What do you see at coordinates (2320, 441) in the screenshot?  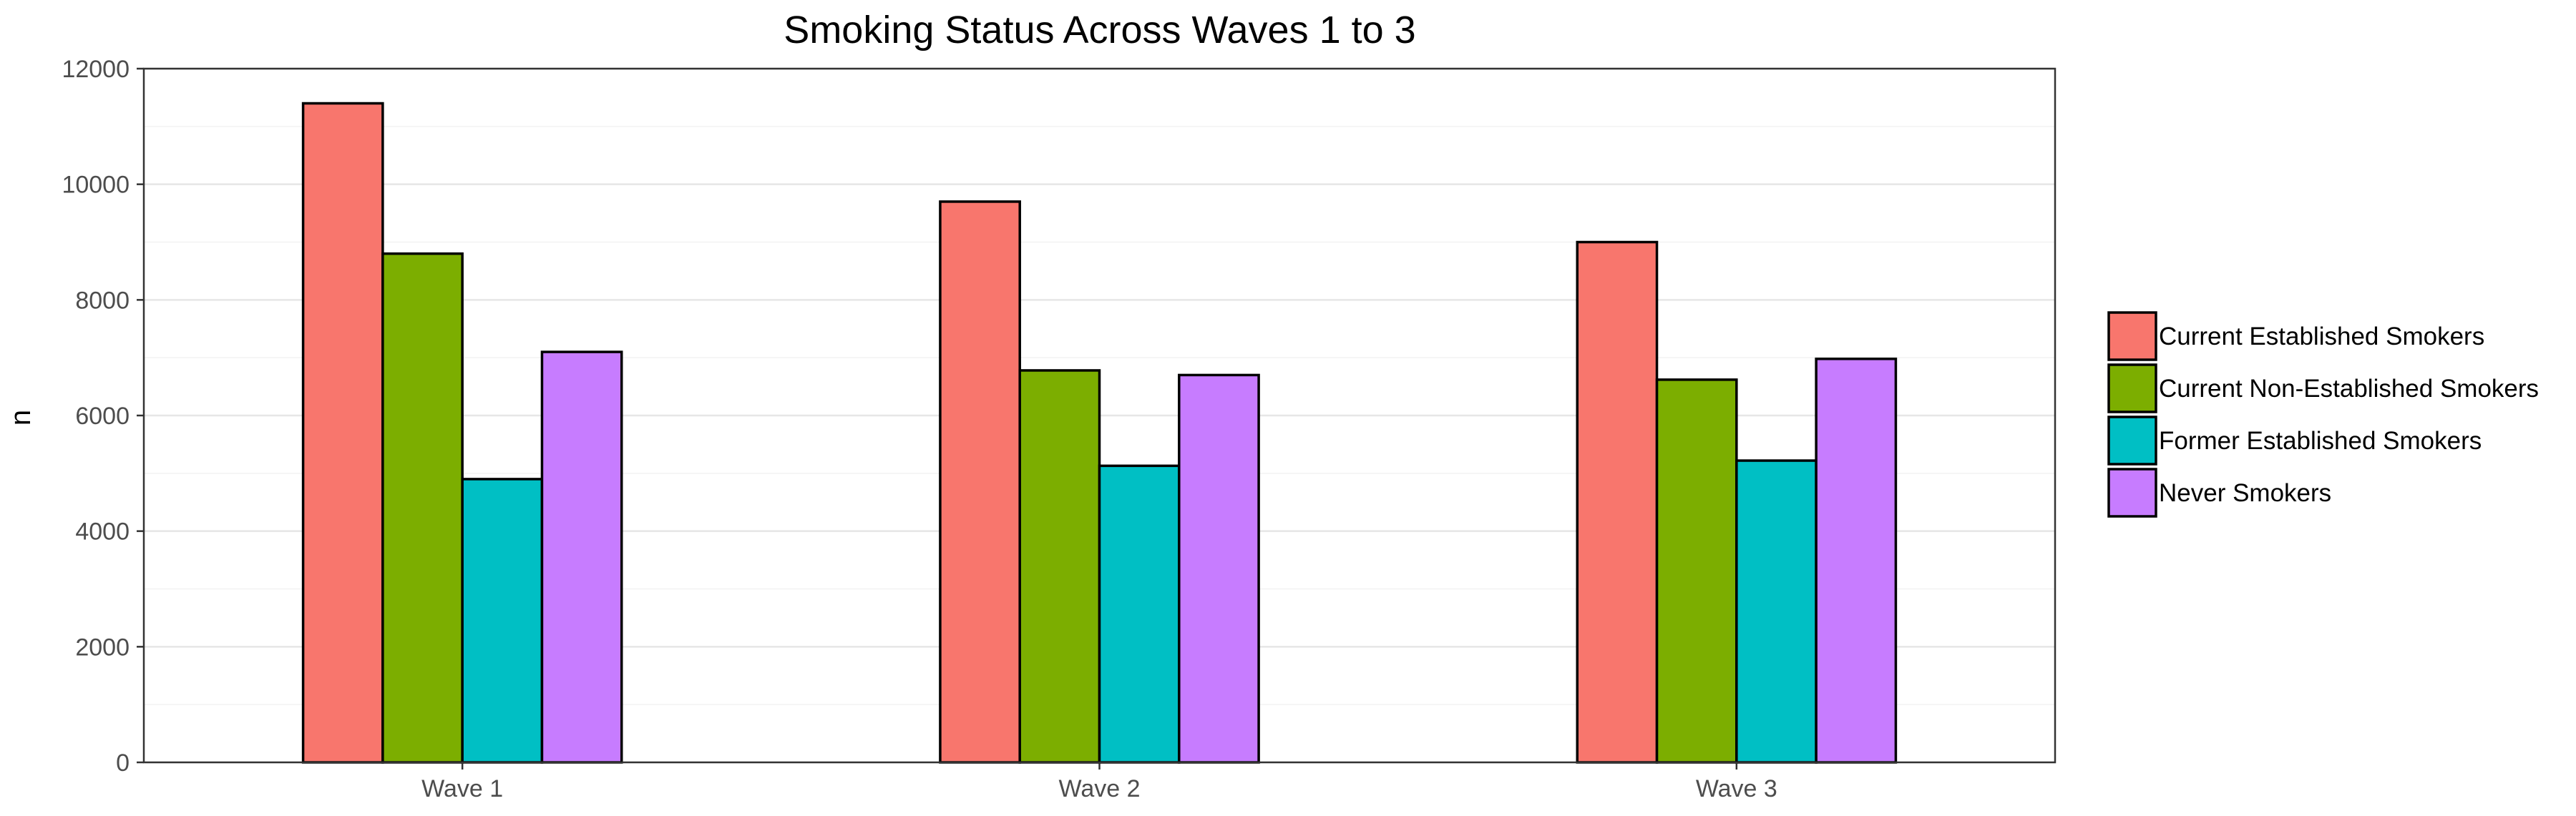 I see `legend-label: Former Established Smokers` at bounding box center [2320, 441].